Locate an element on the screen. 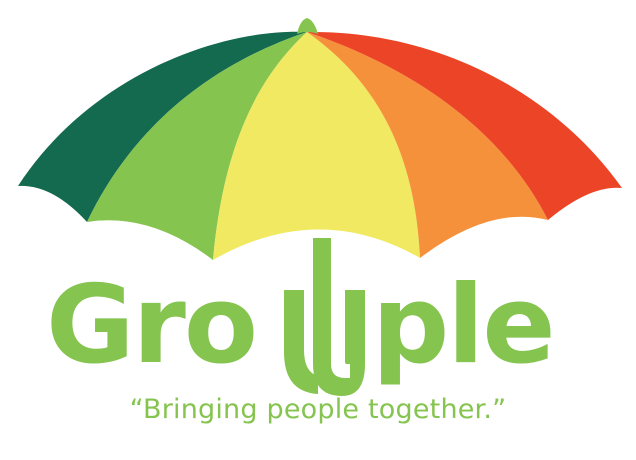  wordmark-text-left: Gro is located at coordinates (151, 325).